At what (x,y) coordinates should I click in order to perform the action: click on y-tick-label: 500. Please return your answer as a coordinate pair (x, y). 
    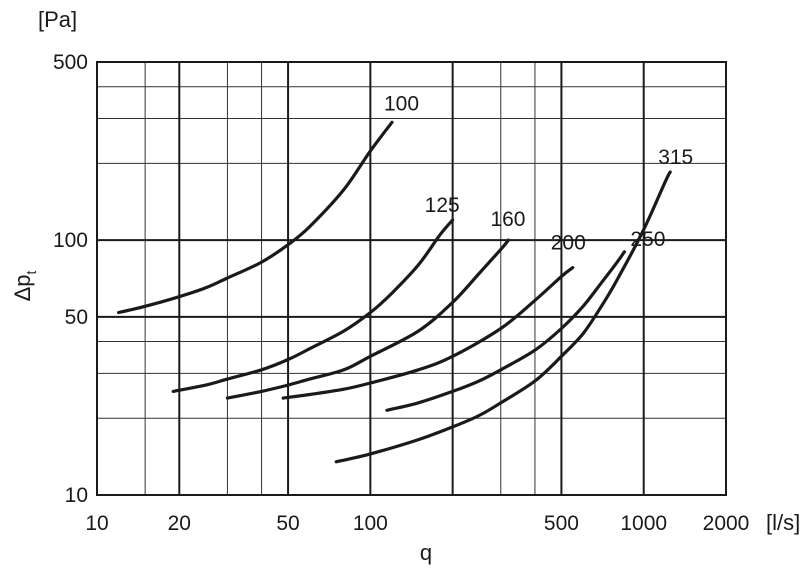
    Looking at the image, I should click on (70, 62).